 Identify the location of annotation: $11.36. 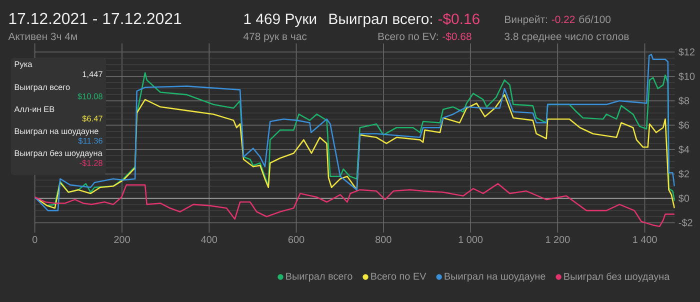
(90, 140).